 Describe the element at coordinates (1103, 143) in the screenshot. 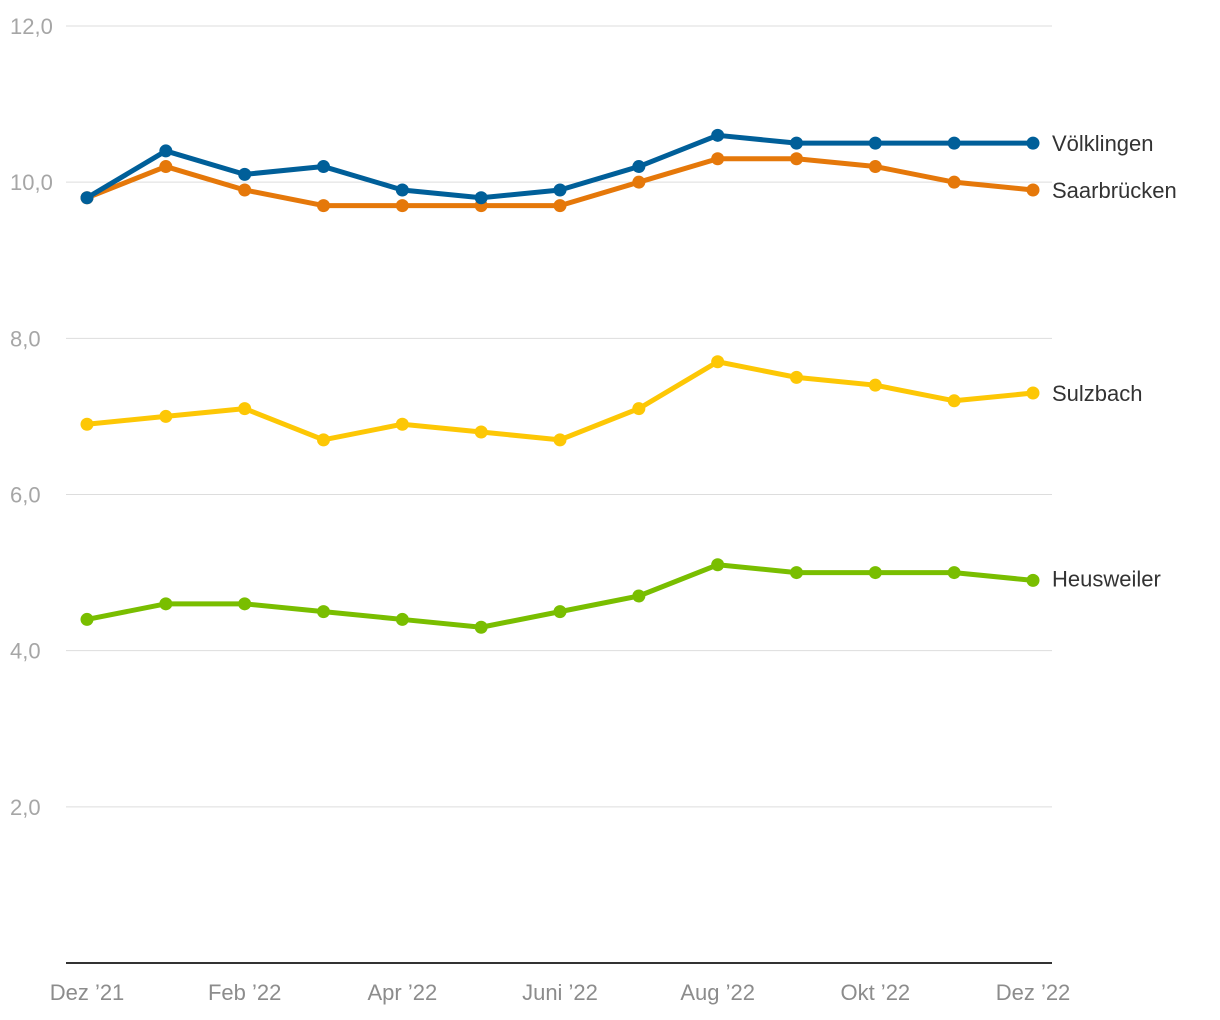

I see `series-label: Völklingen` at that location.